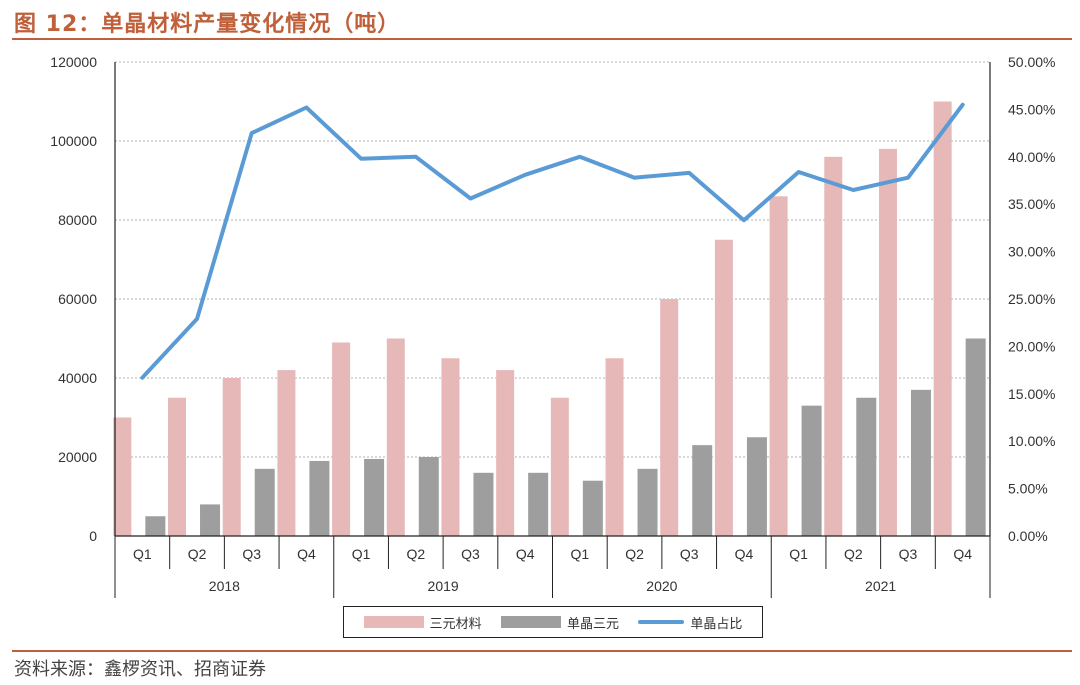 This screenshot has height=685, width=1080. Describe the element at coordinates (93, 536) in the screenshot. I see `y-left-tick-label: 0` at that location.